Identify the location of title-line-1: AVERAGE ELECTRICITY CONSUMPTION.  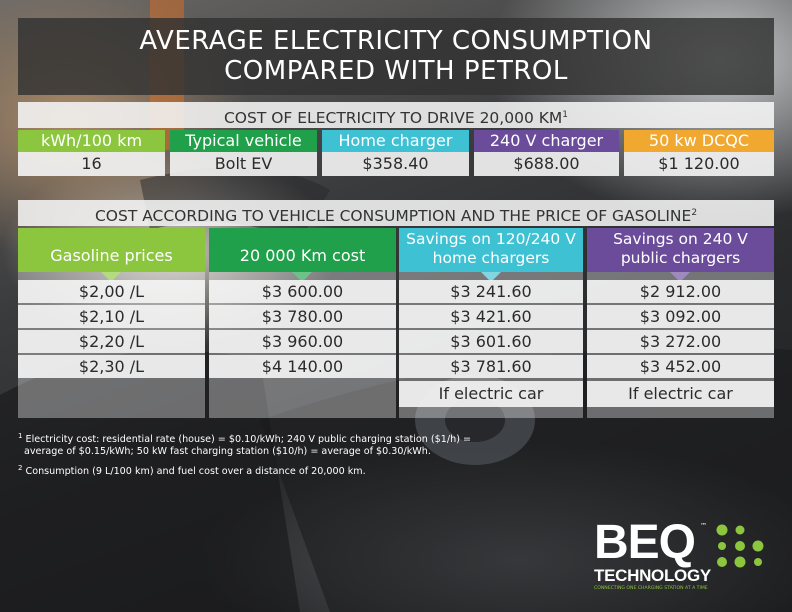
(396, 41).